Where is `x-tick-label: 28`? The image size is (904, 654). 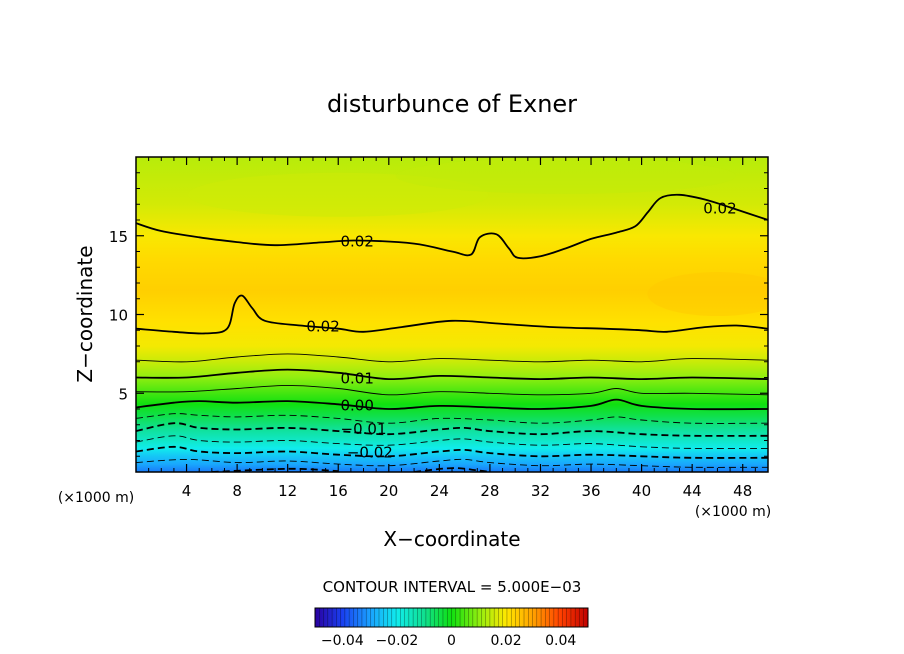 x-tick-label: 28 is located at coordinates (489, 491).